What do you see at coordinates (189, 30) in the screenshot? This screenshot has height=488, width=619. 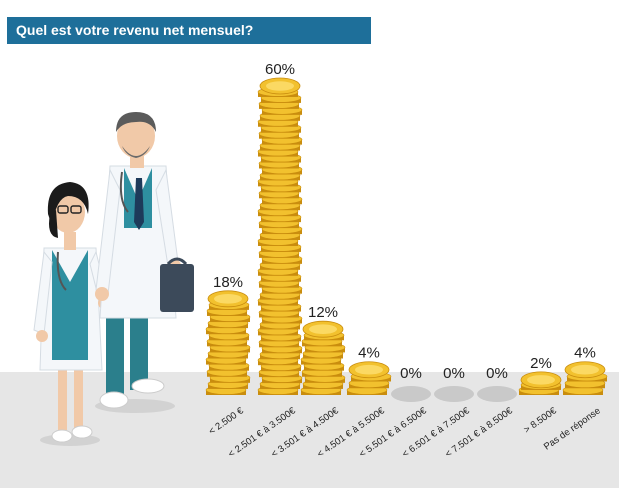 I see `chart-title: Quel est votre revenu net mensuel?` at bounding box center [189, 30].